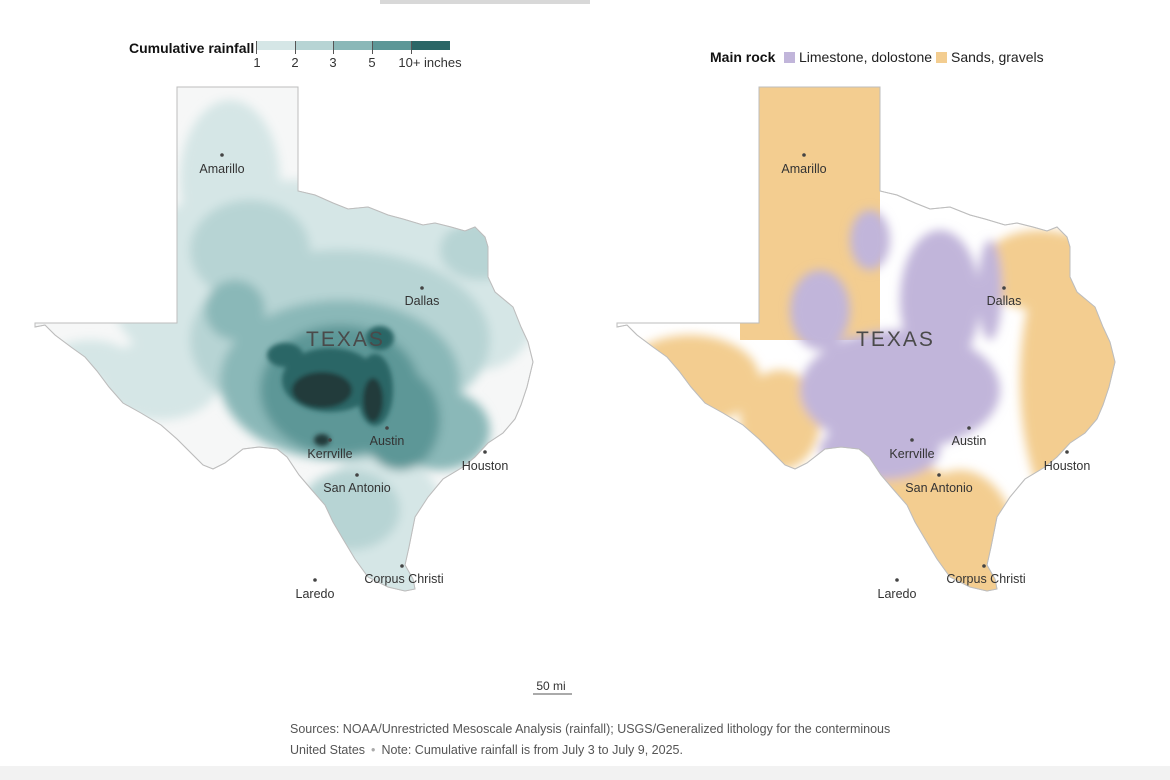 This screenshot has width=1170, height=780. I want to click on tick-label-1: 1, so click(257, 62).